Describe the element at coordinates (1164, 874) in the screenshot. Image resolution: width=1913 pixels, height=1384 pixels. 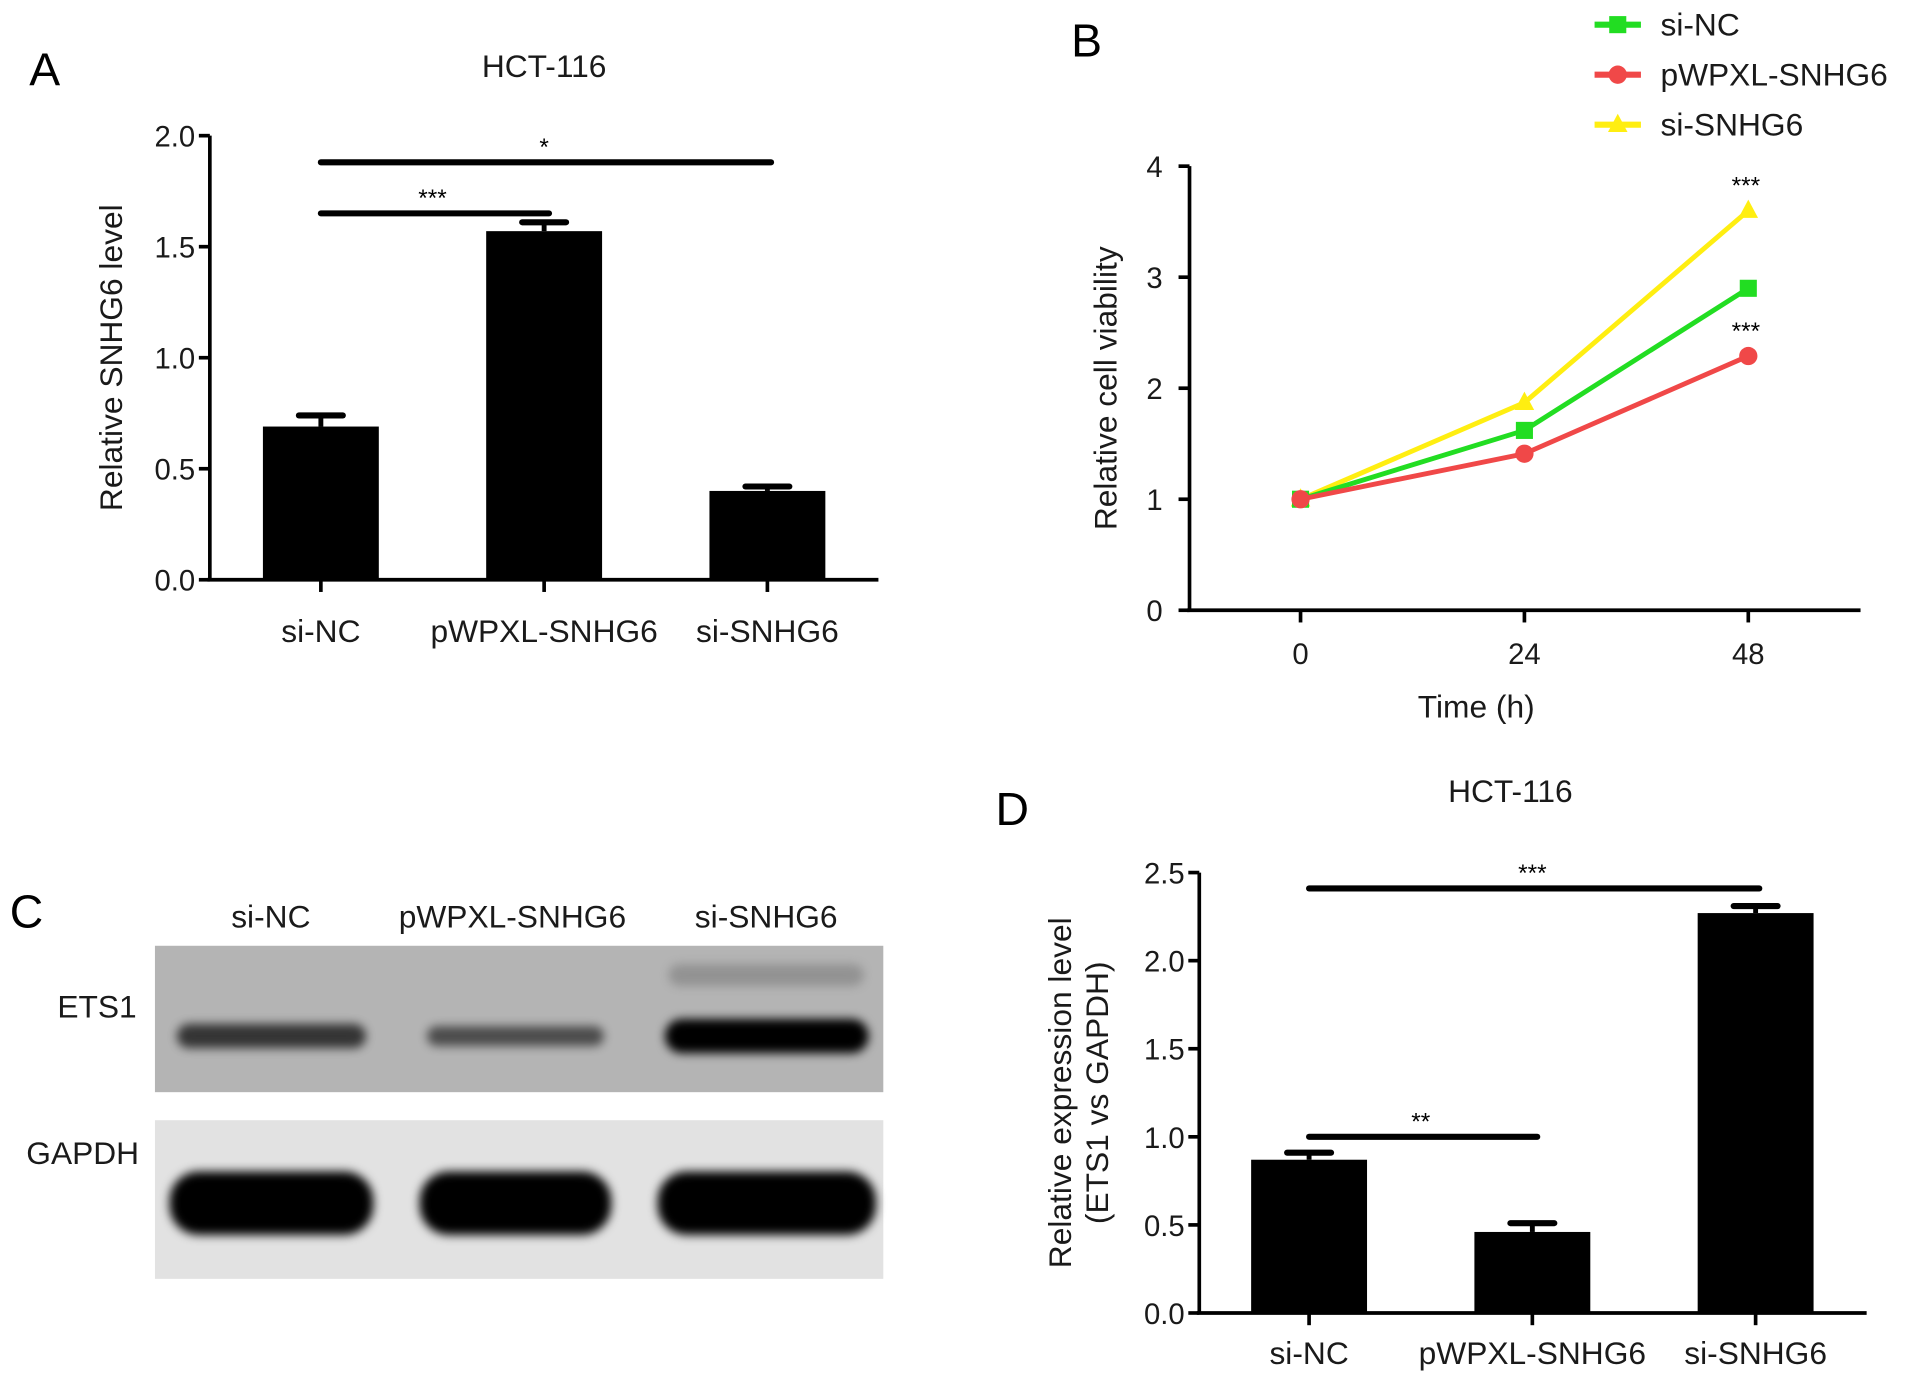
I see `y-tick-label: 2.5` at that location.